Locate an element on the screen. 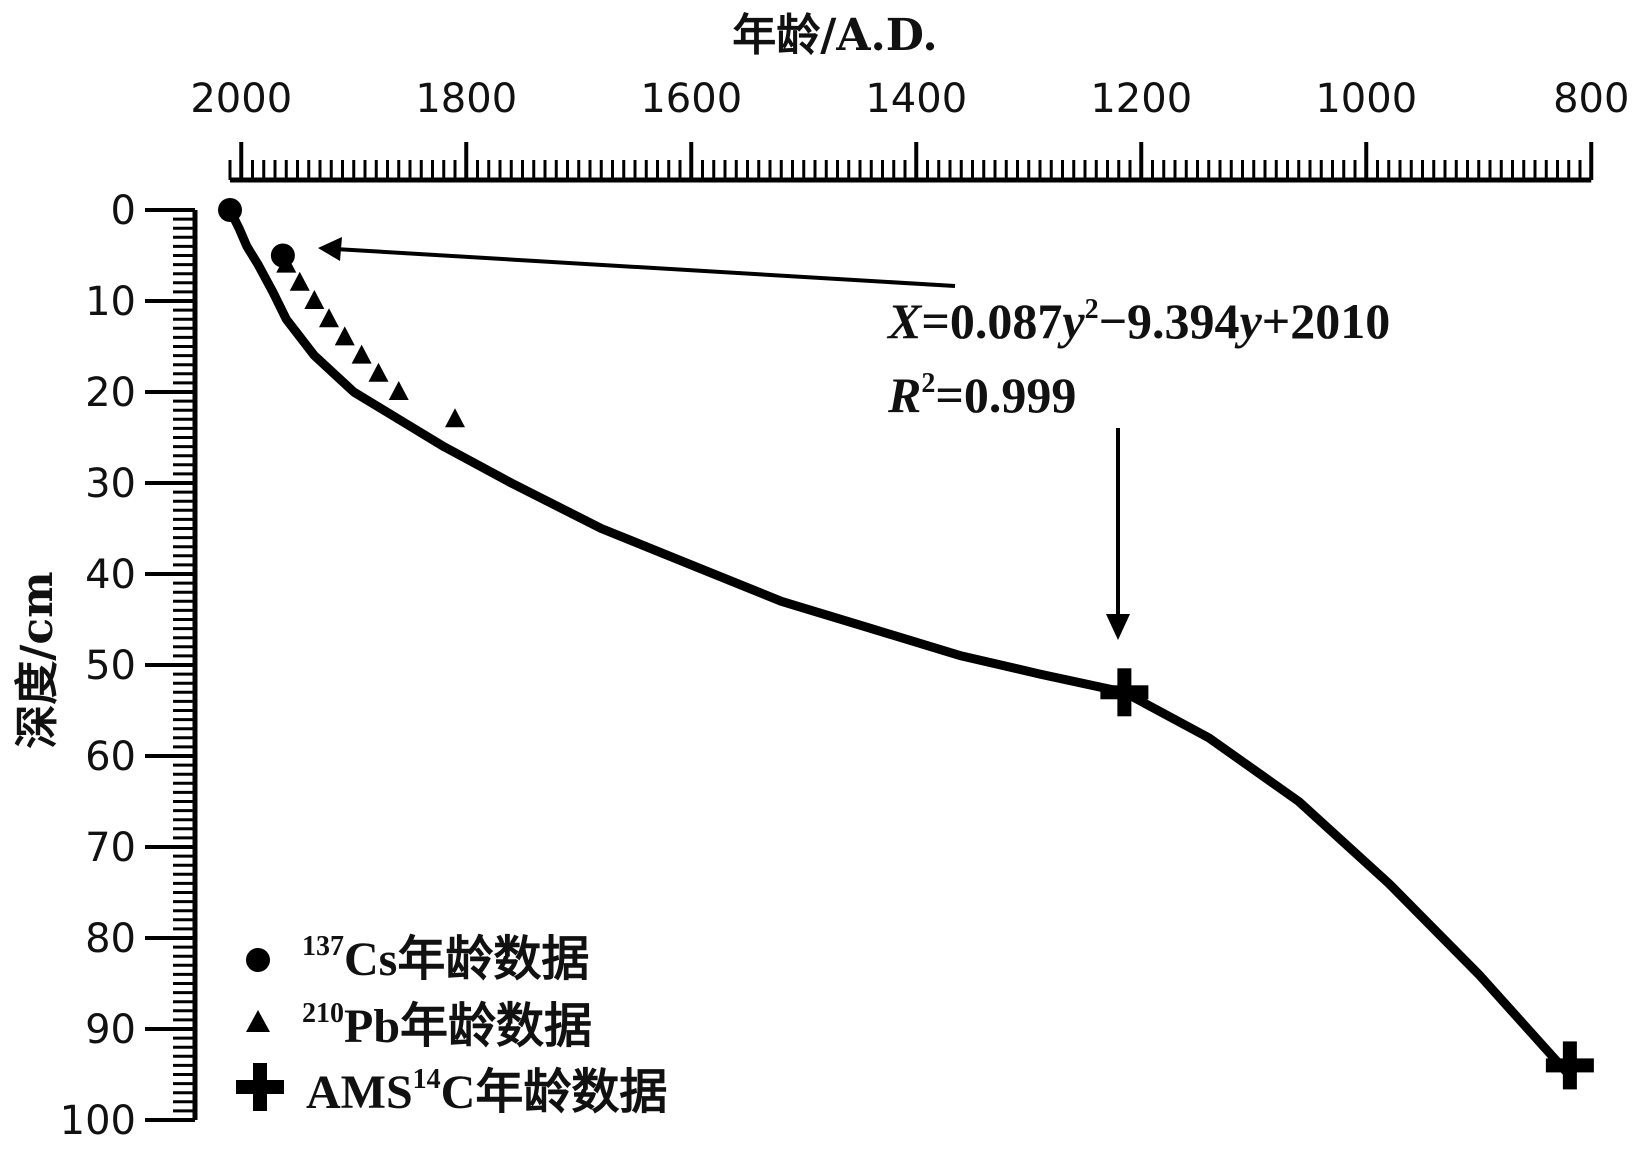 This screenshot has width=1651, height=1158. y-tick-label: 0 is located at coordinates (123, 211).